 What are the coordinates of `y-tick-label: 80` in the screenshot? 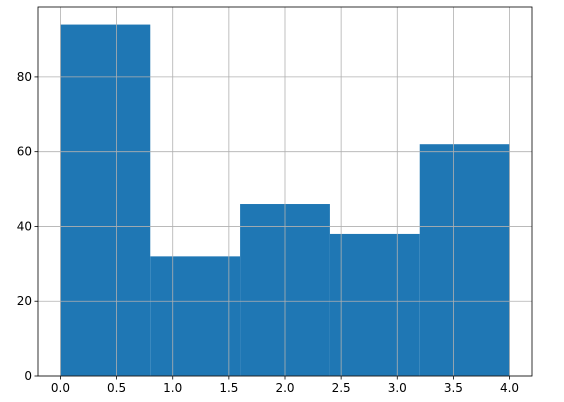 It's located at (24, 77).